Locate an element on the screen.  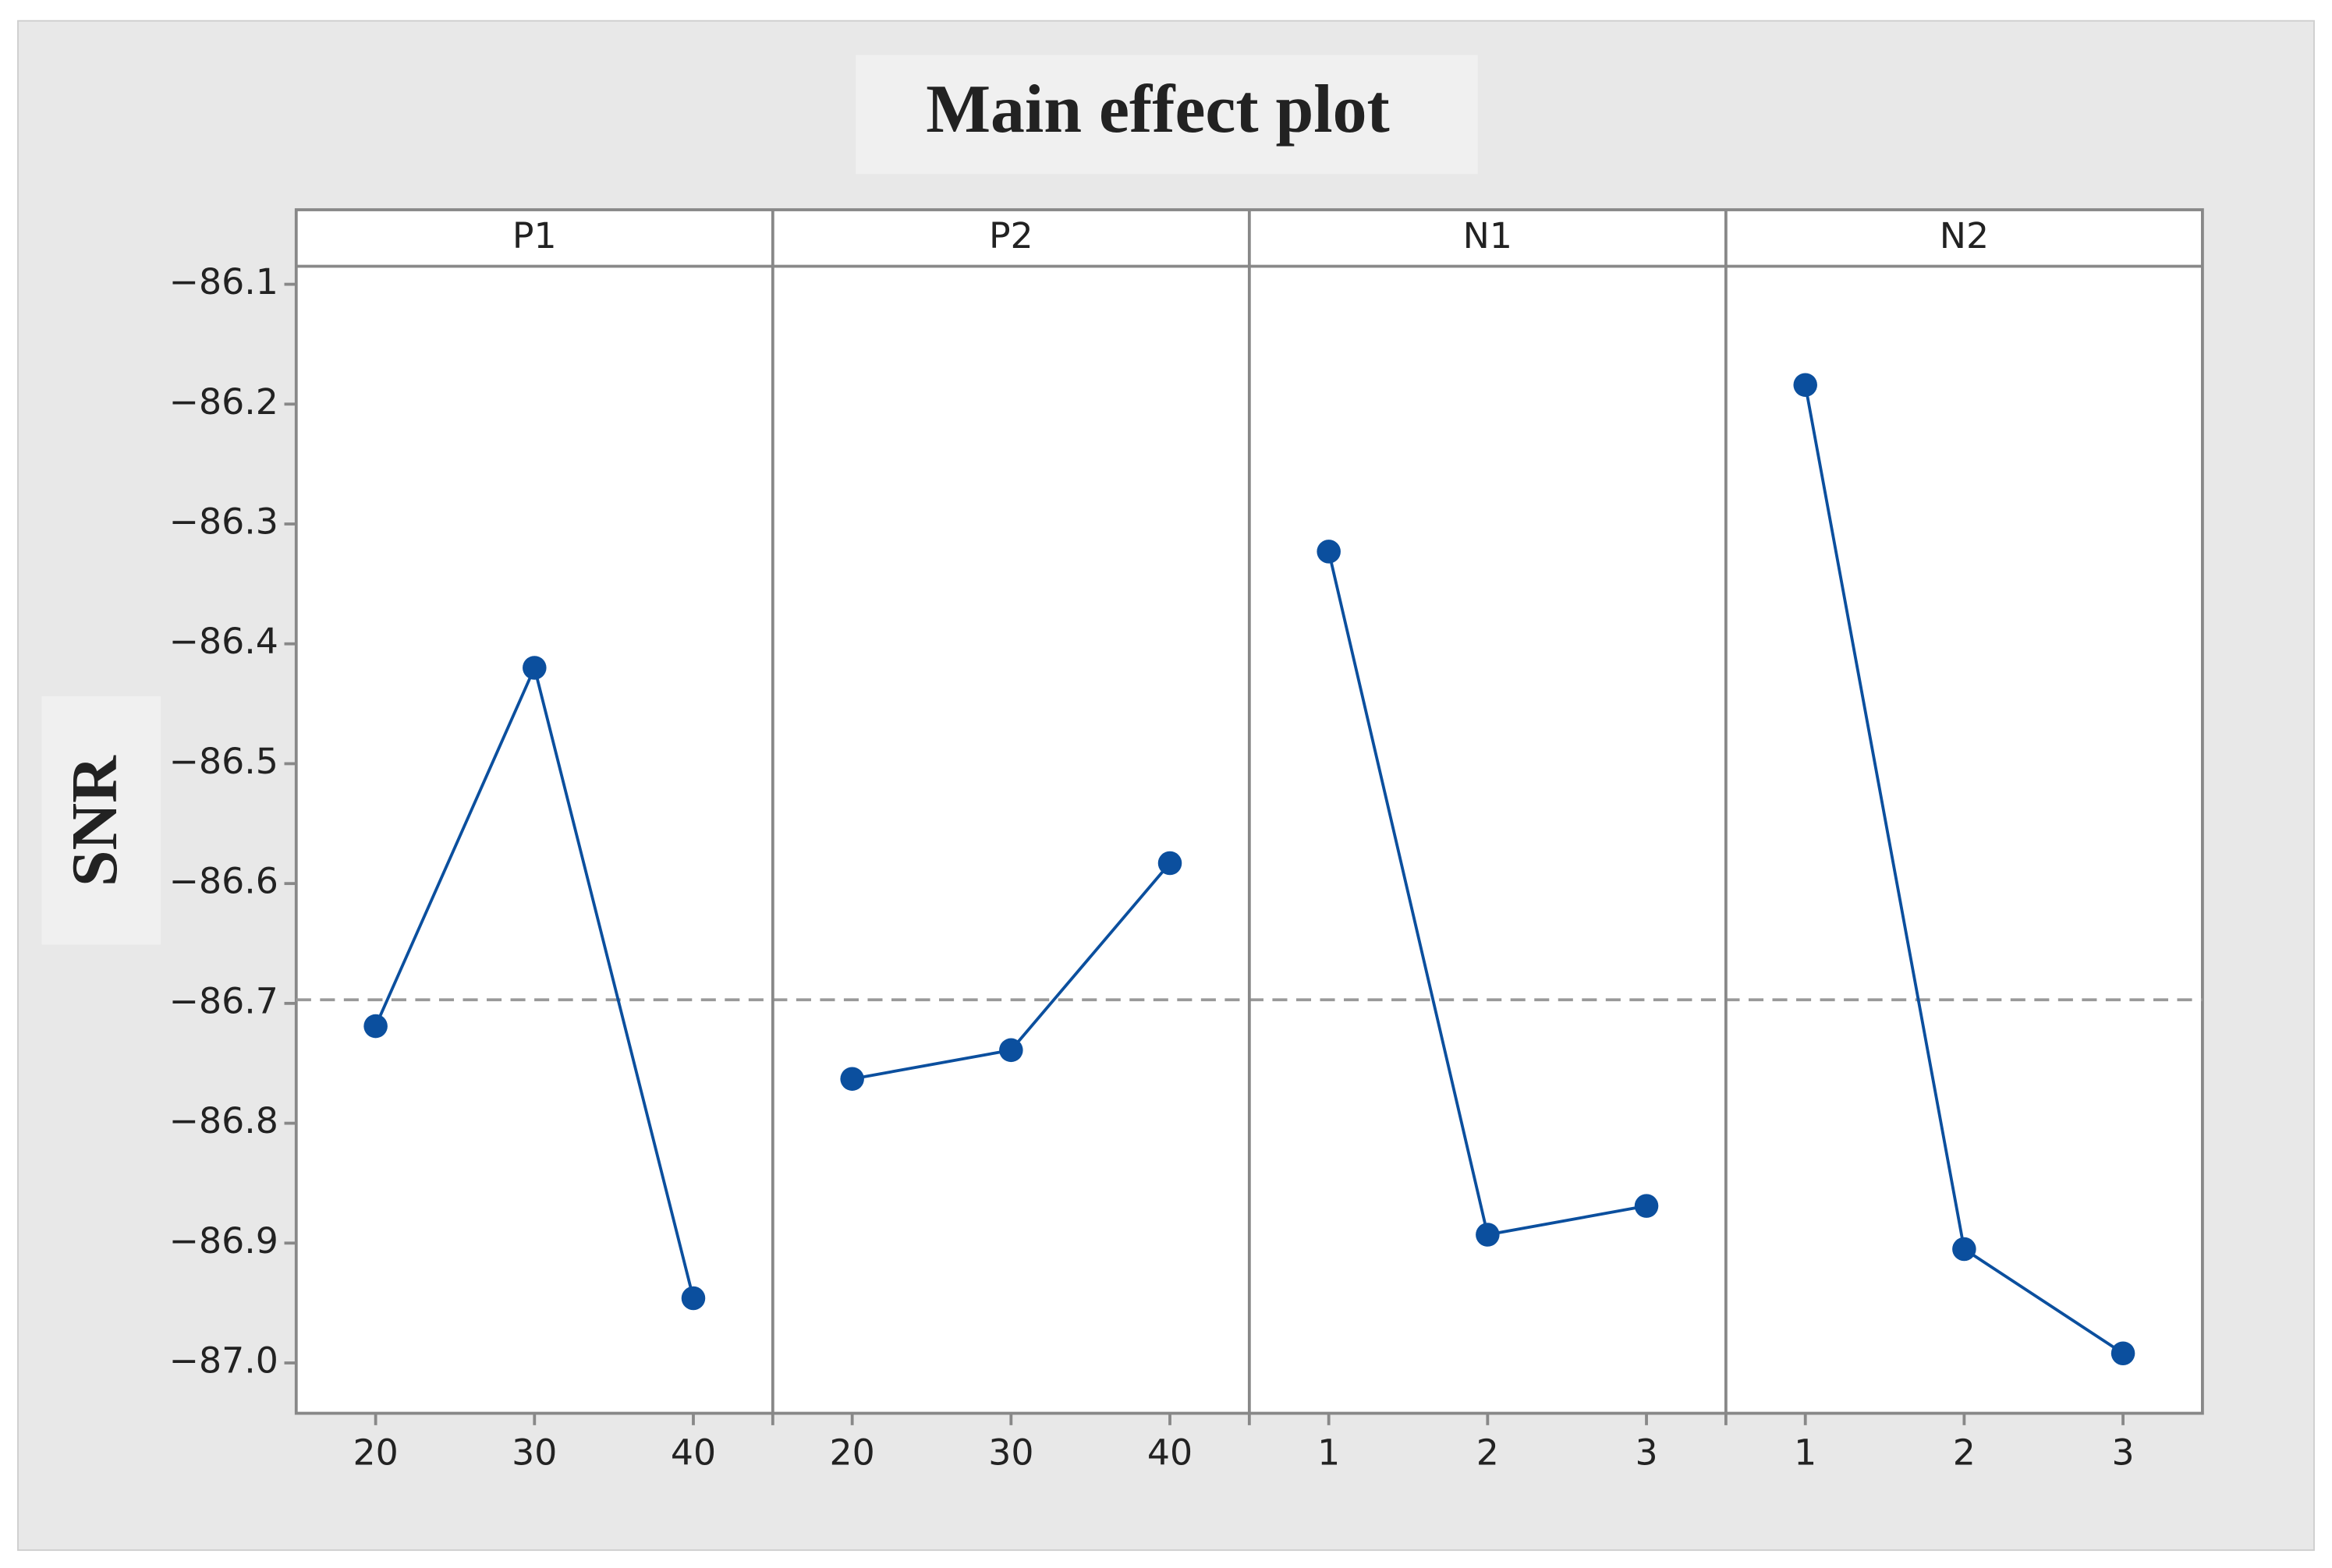
chart-title: Main effect plot is located at coordinates (1158, 109).